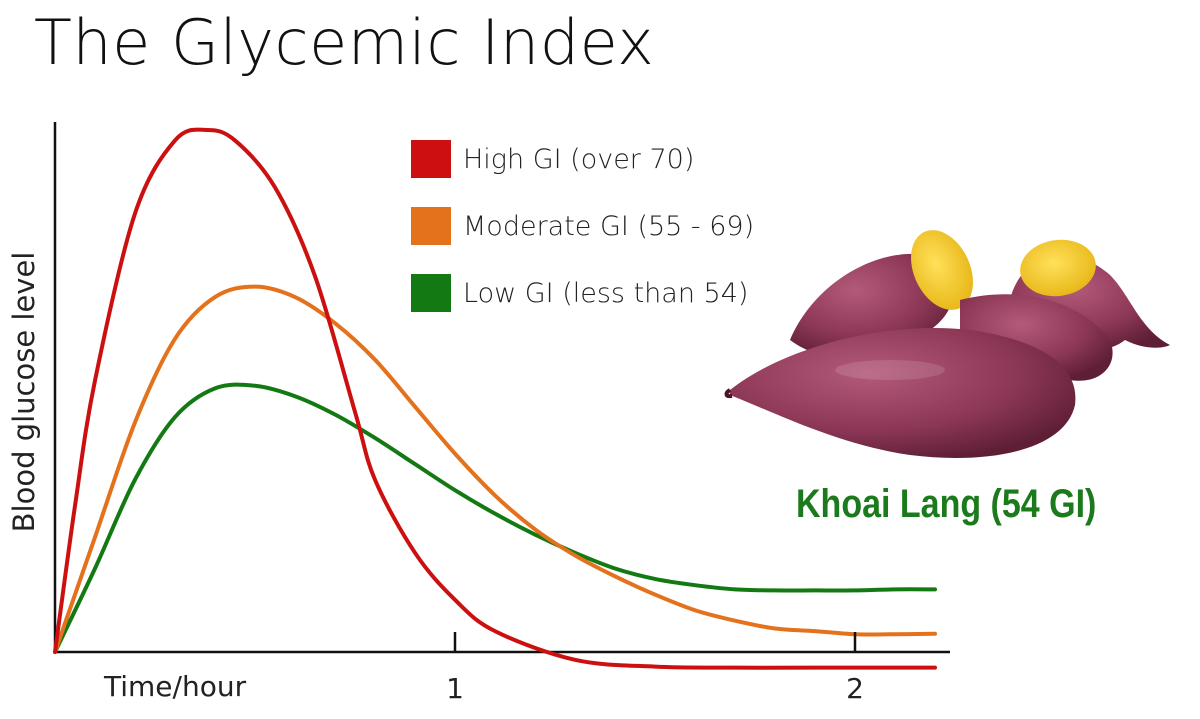  Describe the element at coordinates (431, 226) in the screenshot. I see `legend-swatch-moderate` at that location.